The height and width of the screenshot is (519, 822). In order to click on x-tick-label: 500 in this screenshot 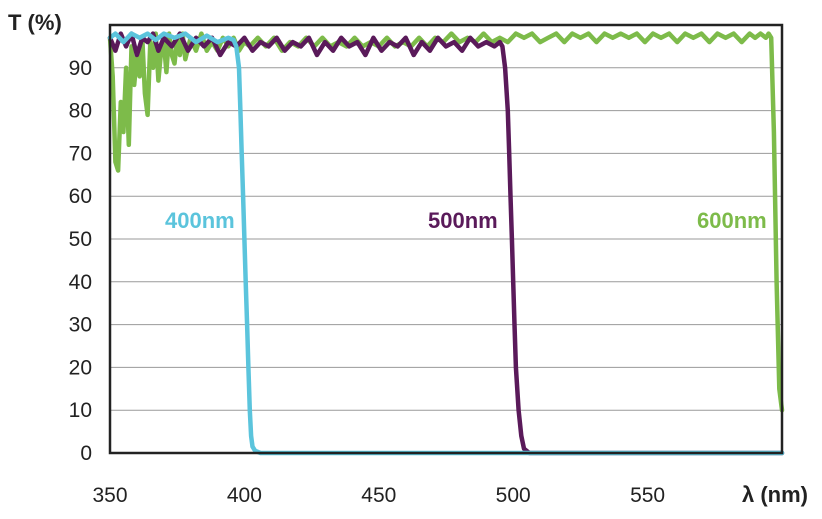, I will do `click(513, 495)`.